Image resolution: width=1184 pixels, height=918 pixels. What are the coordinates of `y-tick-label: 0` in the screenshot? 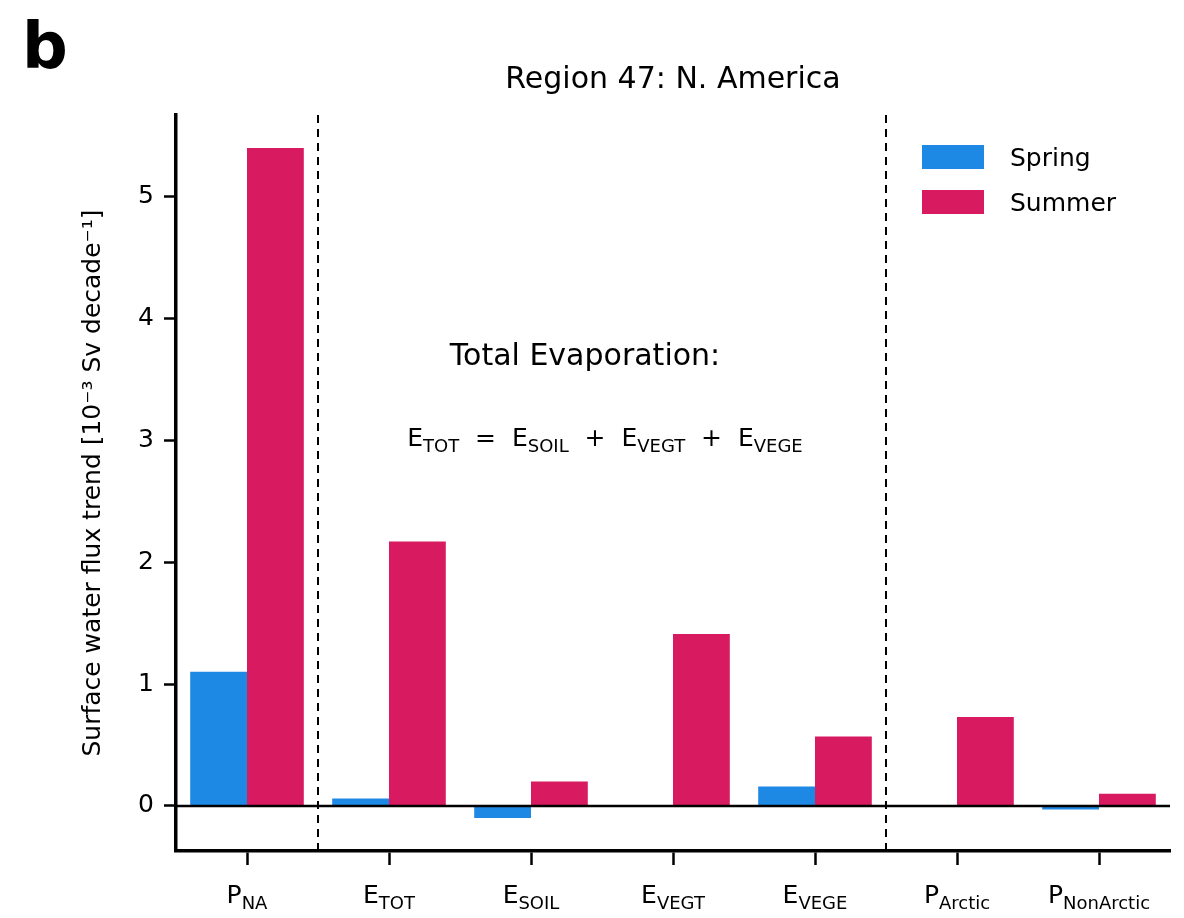 It's located at (146, 804).